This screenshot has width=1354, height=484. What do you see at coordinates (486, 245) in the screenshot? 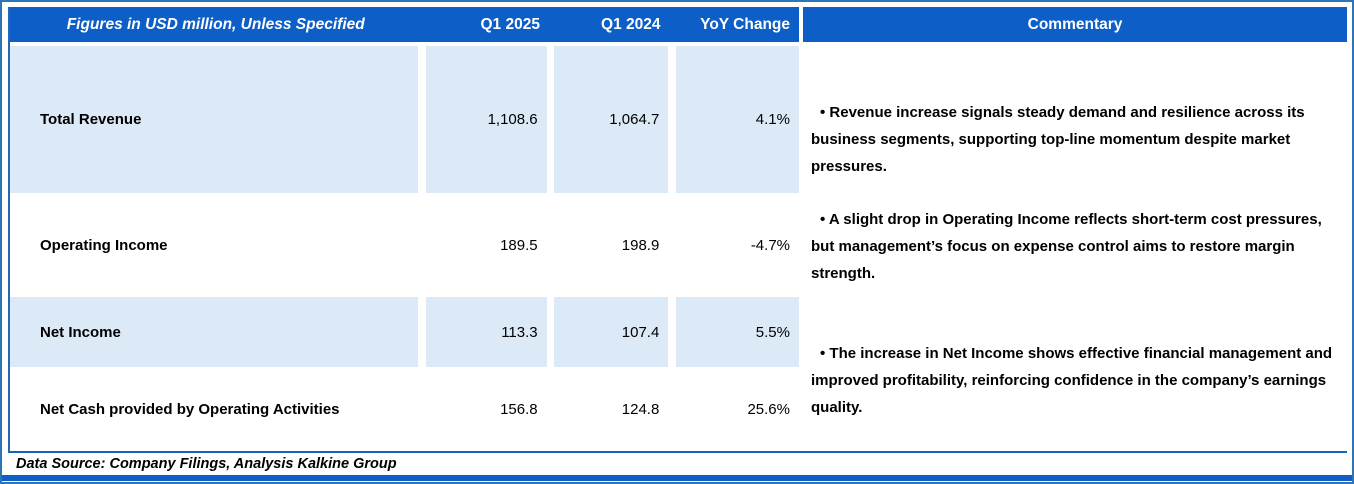
I see `value-q1-2025: 189.5` at bounding box center [486, 245].